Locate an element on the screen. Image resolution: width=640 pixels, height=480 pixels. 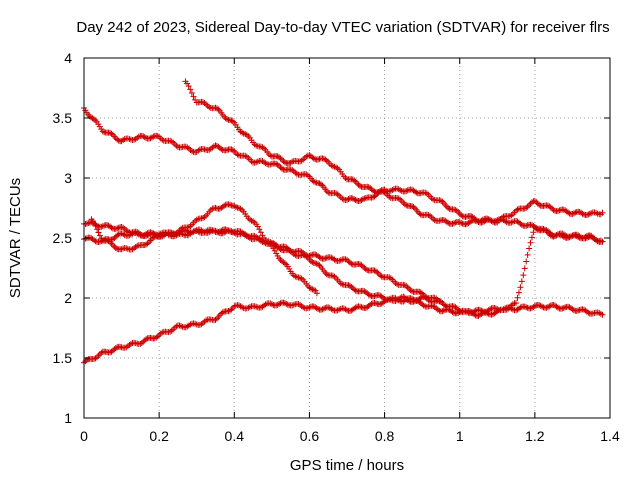
y-tick-label: 4 is located at coordinates (68, 58).